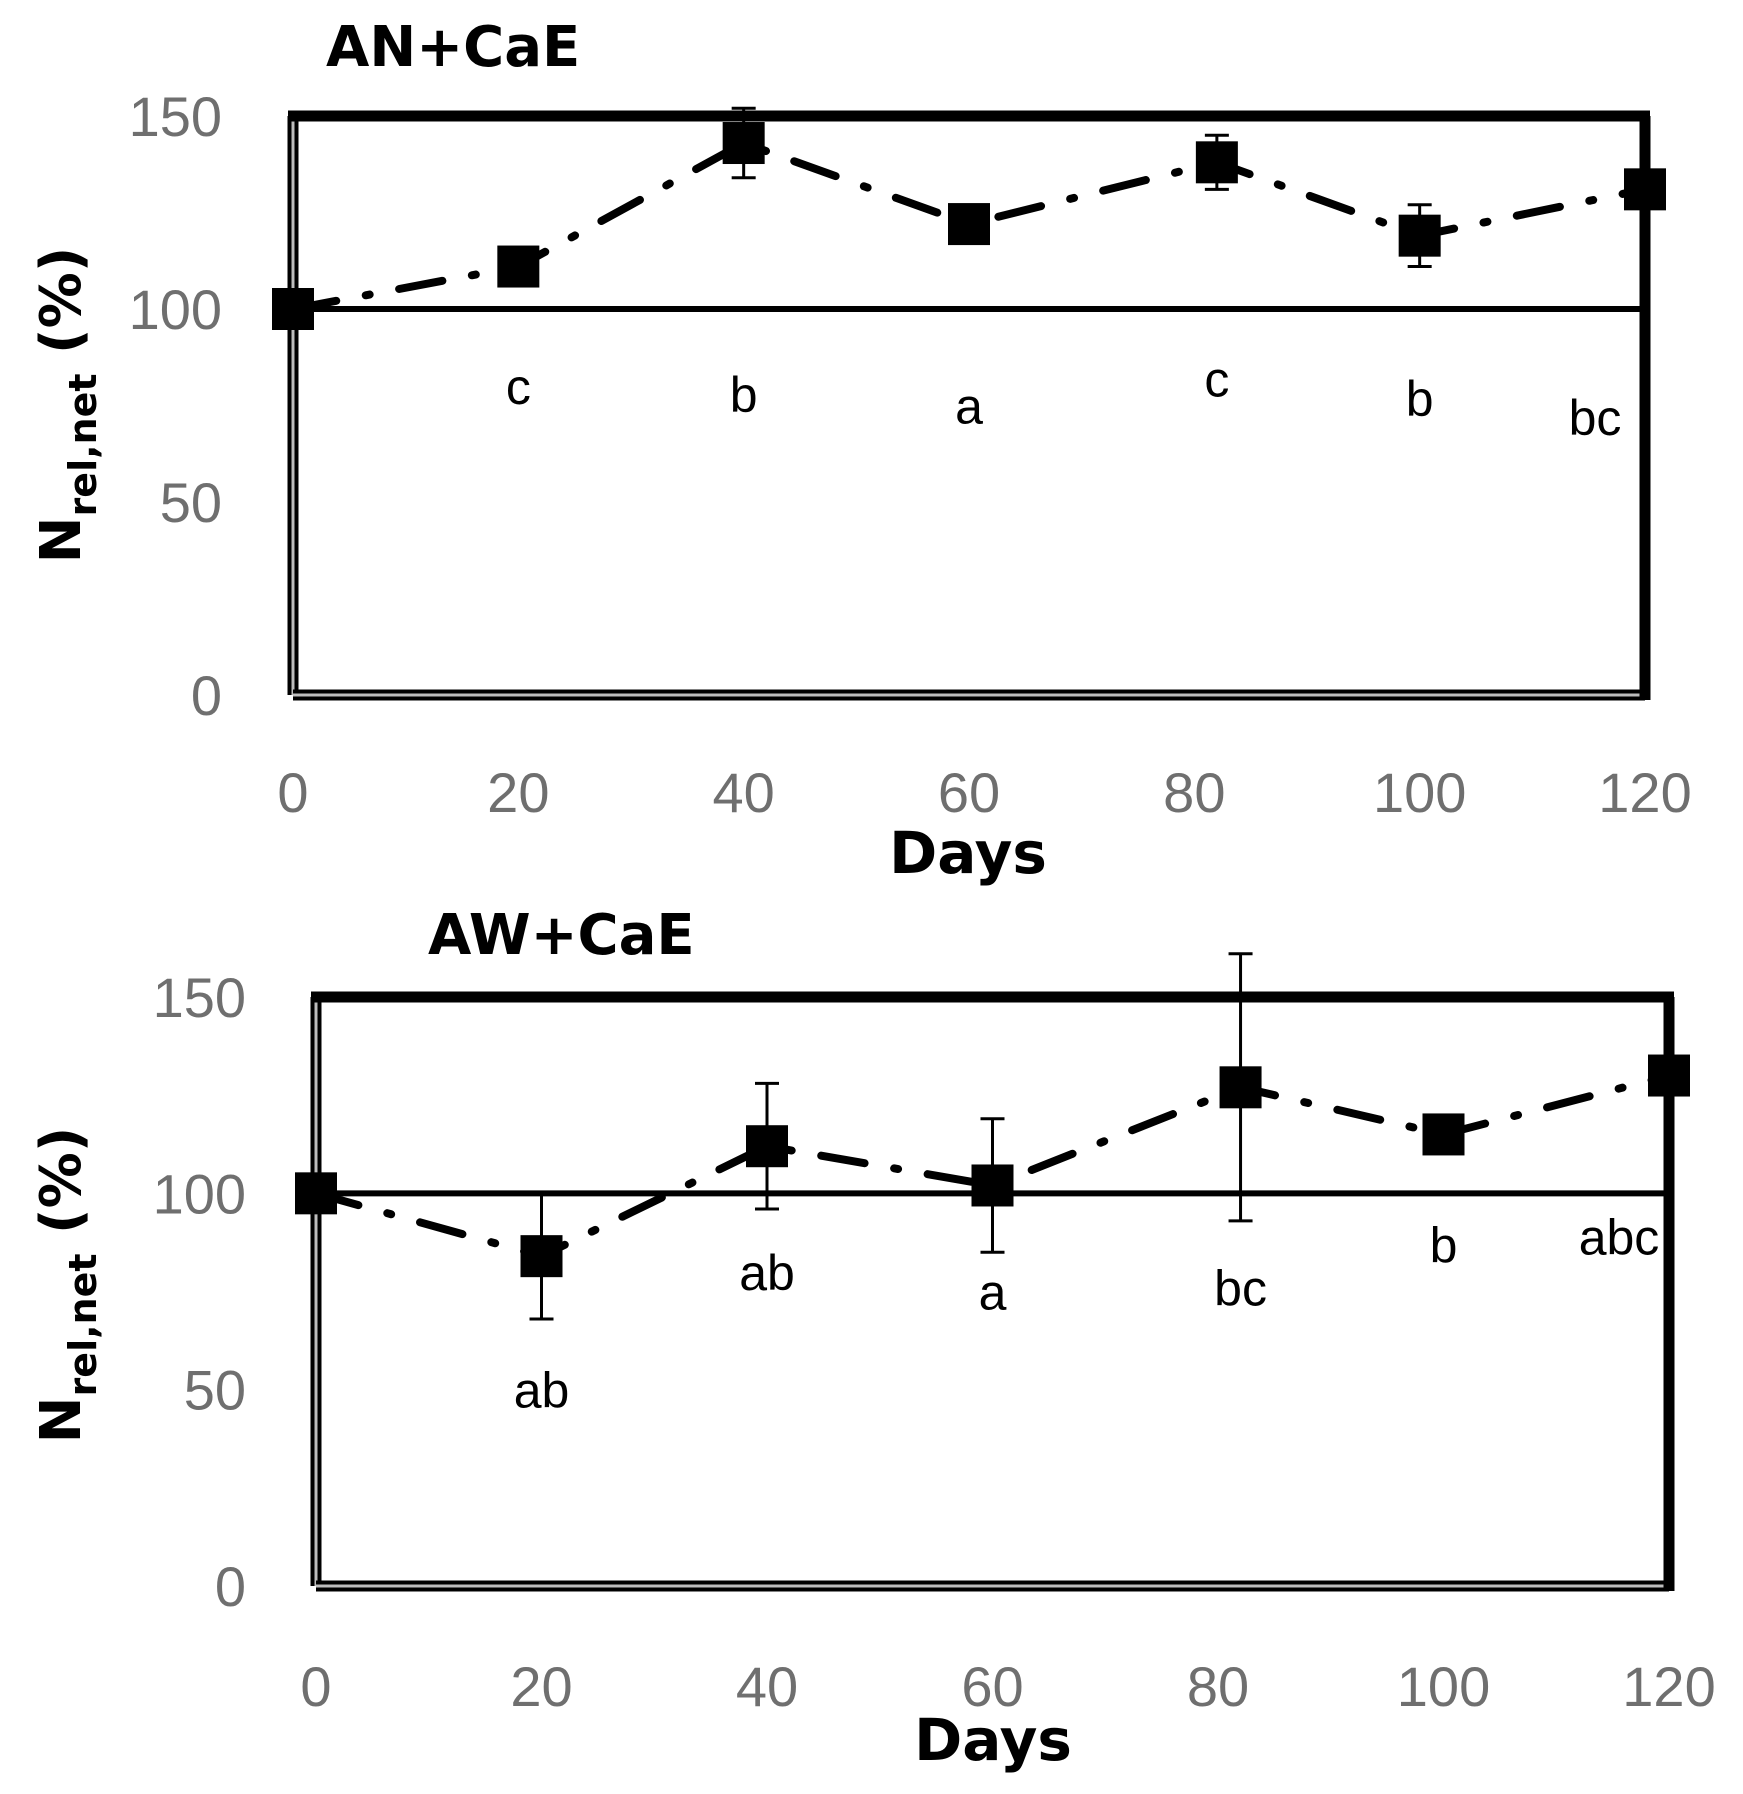 The image size is (1743, 1794). What do you see at coordinates (1619, 1238) in the screenshot?
I see `significance-letter: abc` at bounding box center [1619, 1238].